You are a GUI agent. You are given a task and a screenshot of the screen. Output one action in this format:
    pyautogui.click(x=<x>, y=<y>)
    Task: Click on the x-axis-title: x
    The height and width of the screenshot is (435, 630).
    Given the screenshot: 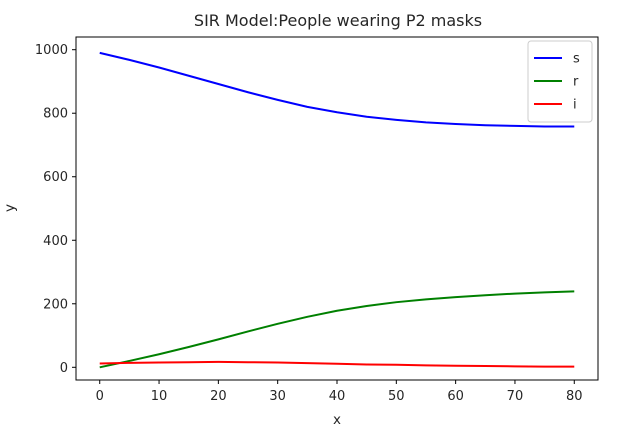 What is the action you would take?
    pyautogui.click(x=337, y=420)
    